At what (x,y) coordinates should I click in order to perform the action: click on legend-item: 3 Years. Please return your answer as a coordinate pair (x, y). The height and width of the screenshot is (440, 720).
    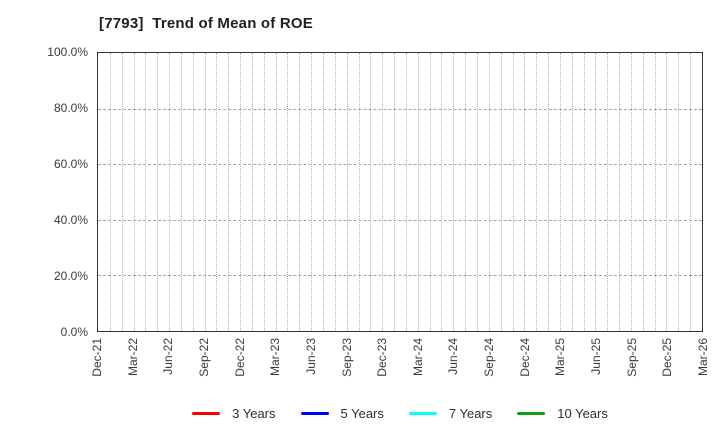
    Looking at the image, I should click on (234, 413).